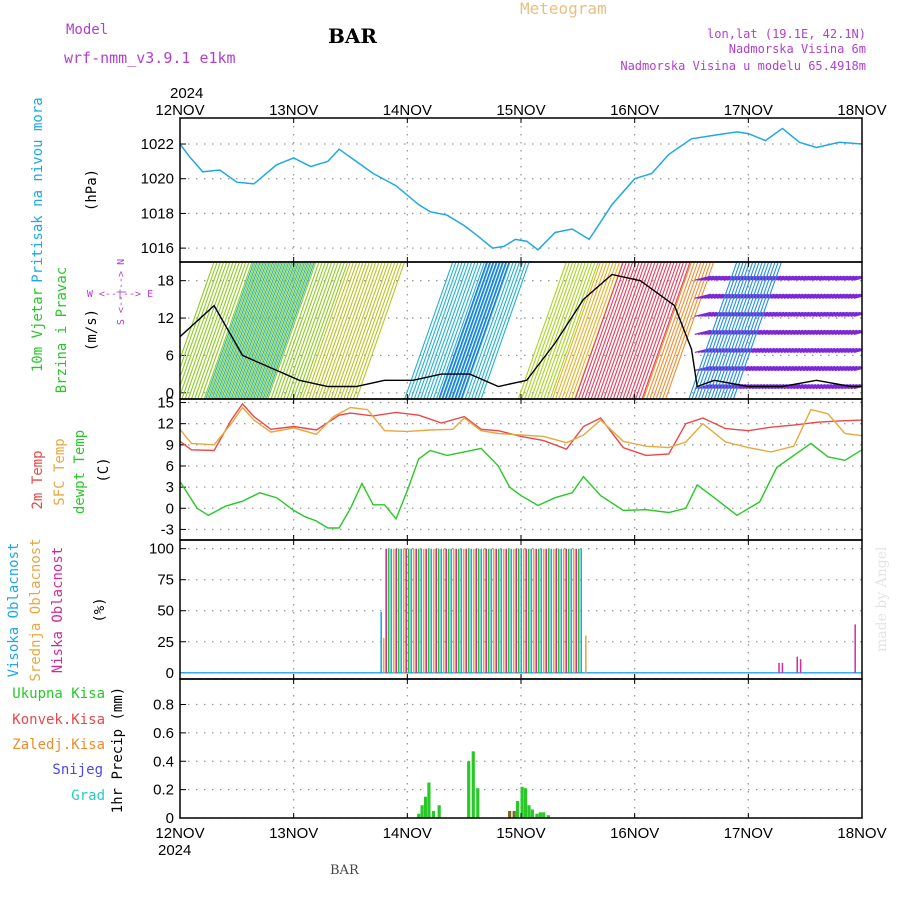  What do you see at coordinates (797, 49) in the screenshot?
I see `elevation-label: Nadmorska Visina 6m` at bounding box center [797, 49].